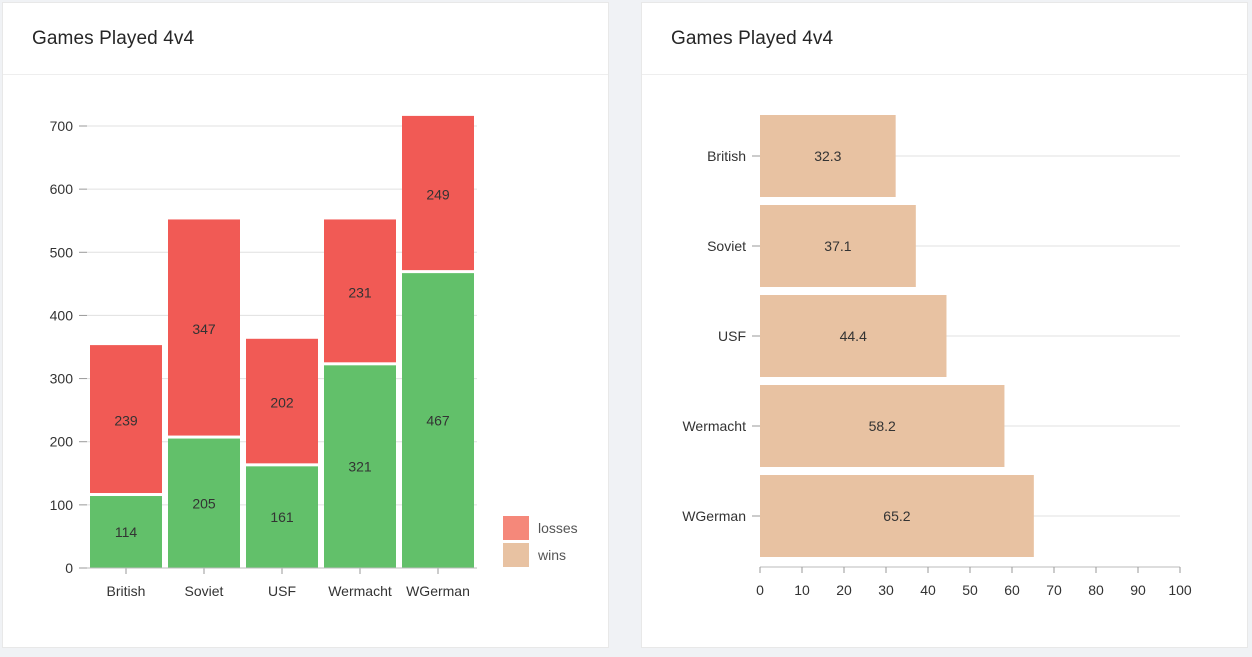 The height and width of the screenshot is (657, 1252). I want to click on bar-data-label: 44.4, so click(853, 336).